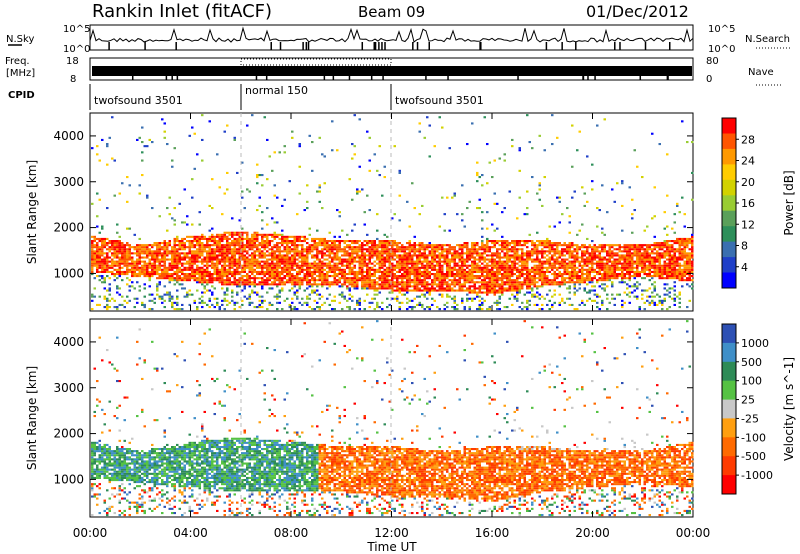  I want to click on noise-tick-bottom-right: 10^0, so click(721, 49).